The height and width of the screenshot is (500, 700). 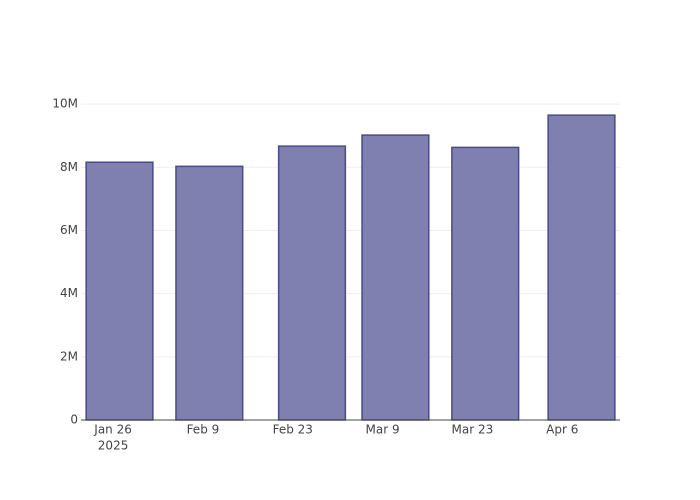 What do you see at coordinates (69, 230) in the screenshot?
I see `y-tick-label: 6M` at bounding box center [69, 230].